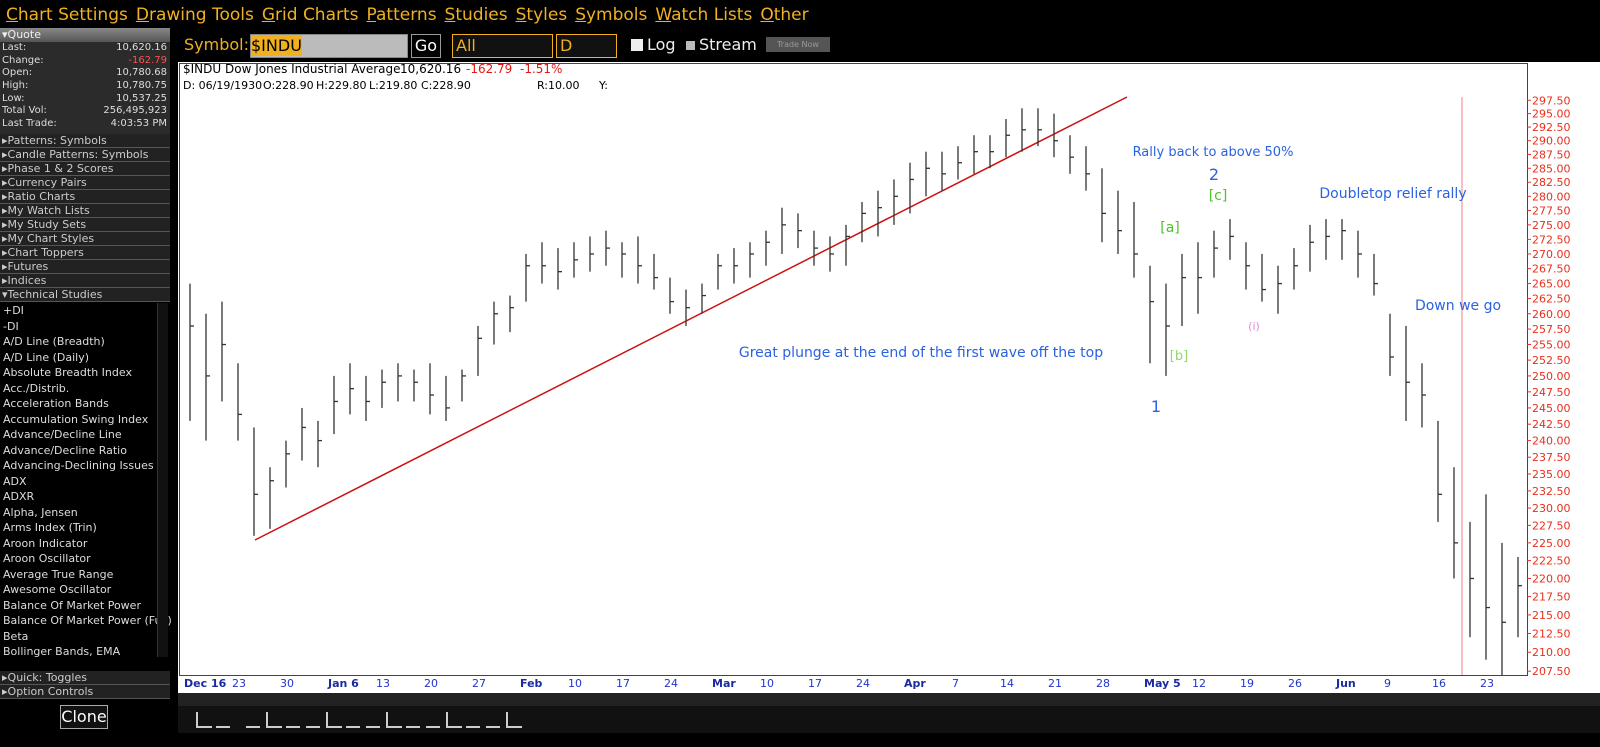  Describe the element at coordinates (84, 717) in the screenshot. I see `clone-button: Clone` at that location.